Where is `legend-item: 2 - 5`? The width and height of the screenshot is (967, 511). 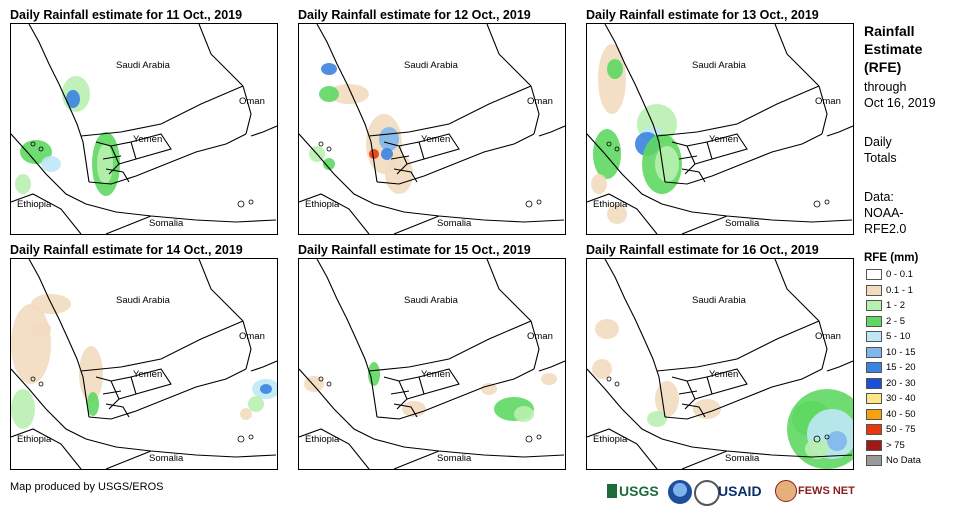 legend-item: 2 - 5 is located at coordinates (885, 321).